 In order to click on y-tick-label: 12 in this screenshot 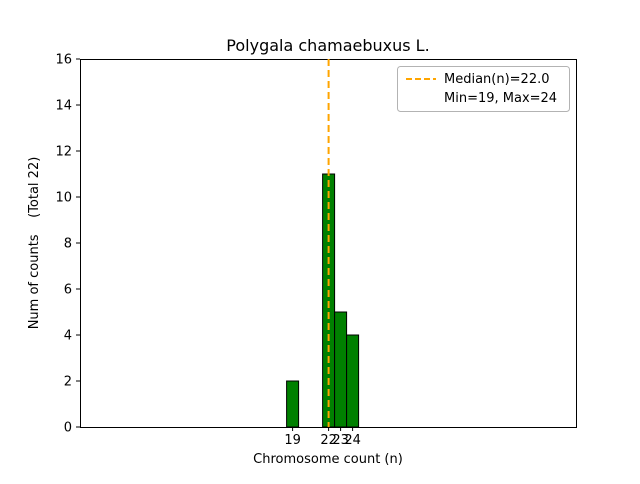, I will do `click(63, 152)`.